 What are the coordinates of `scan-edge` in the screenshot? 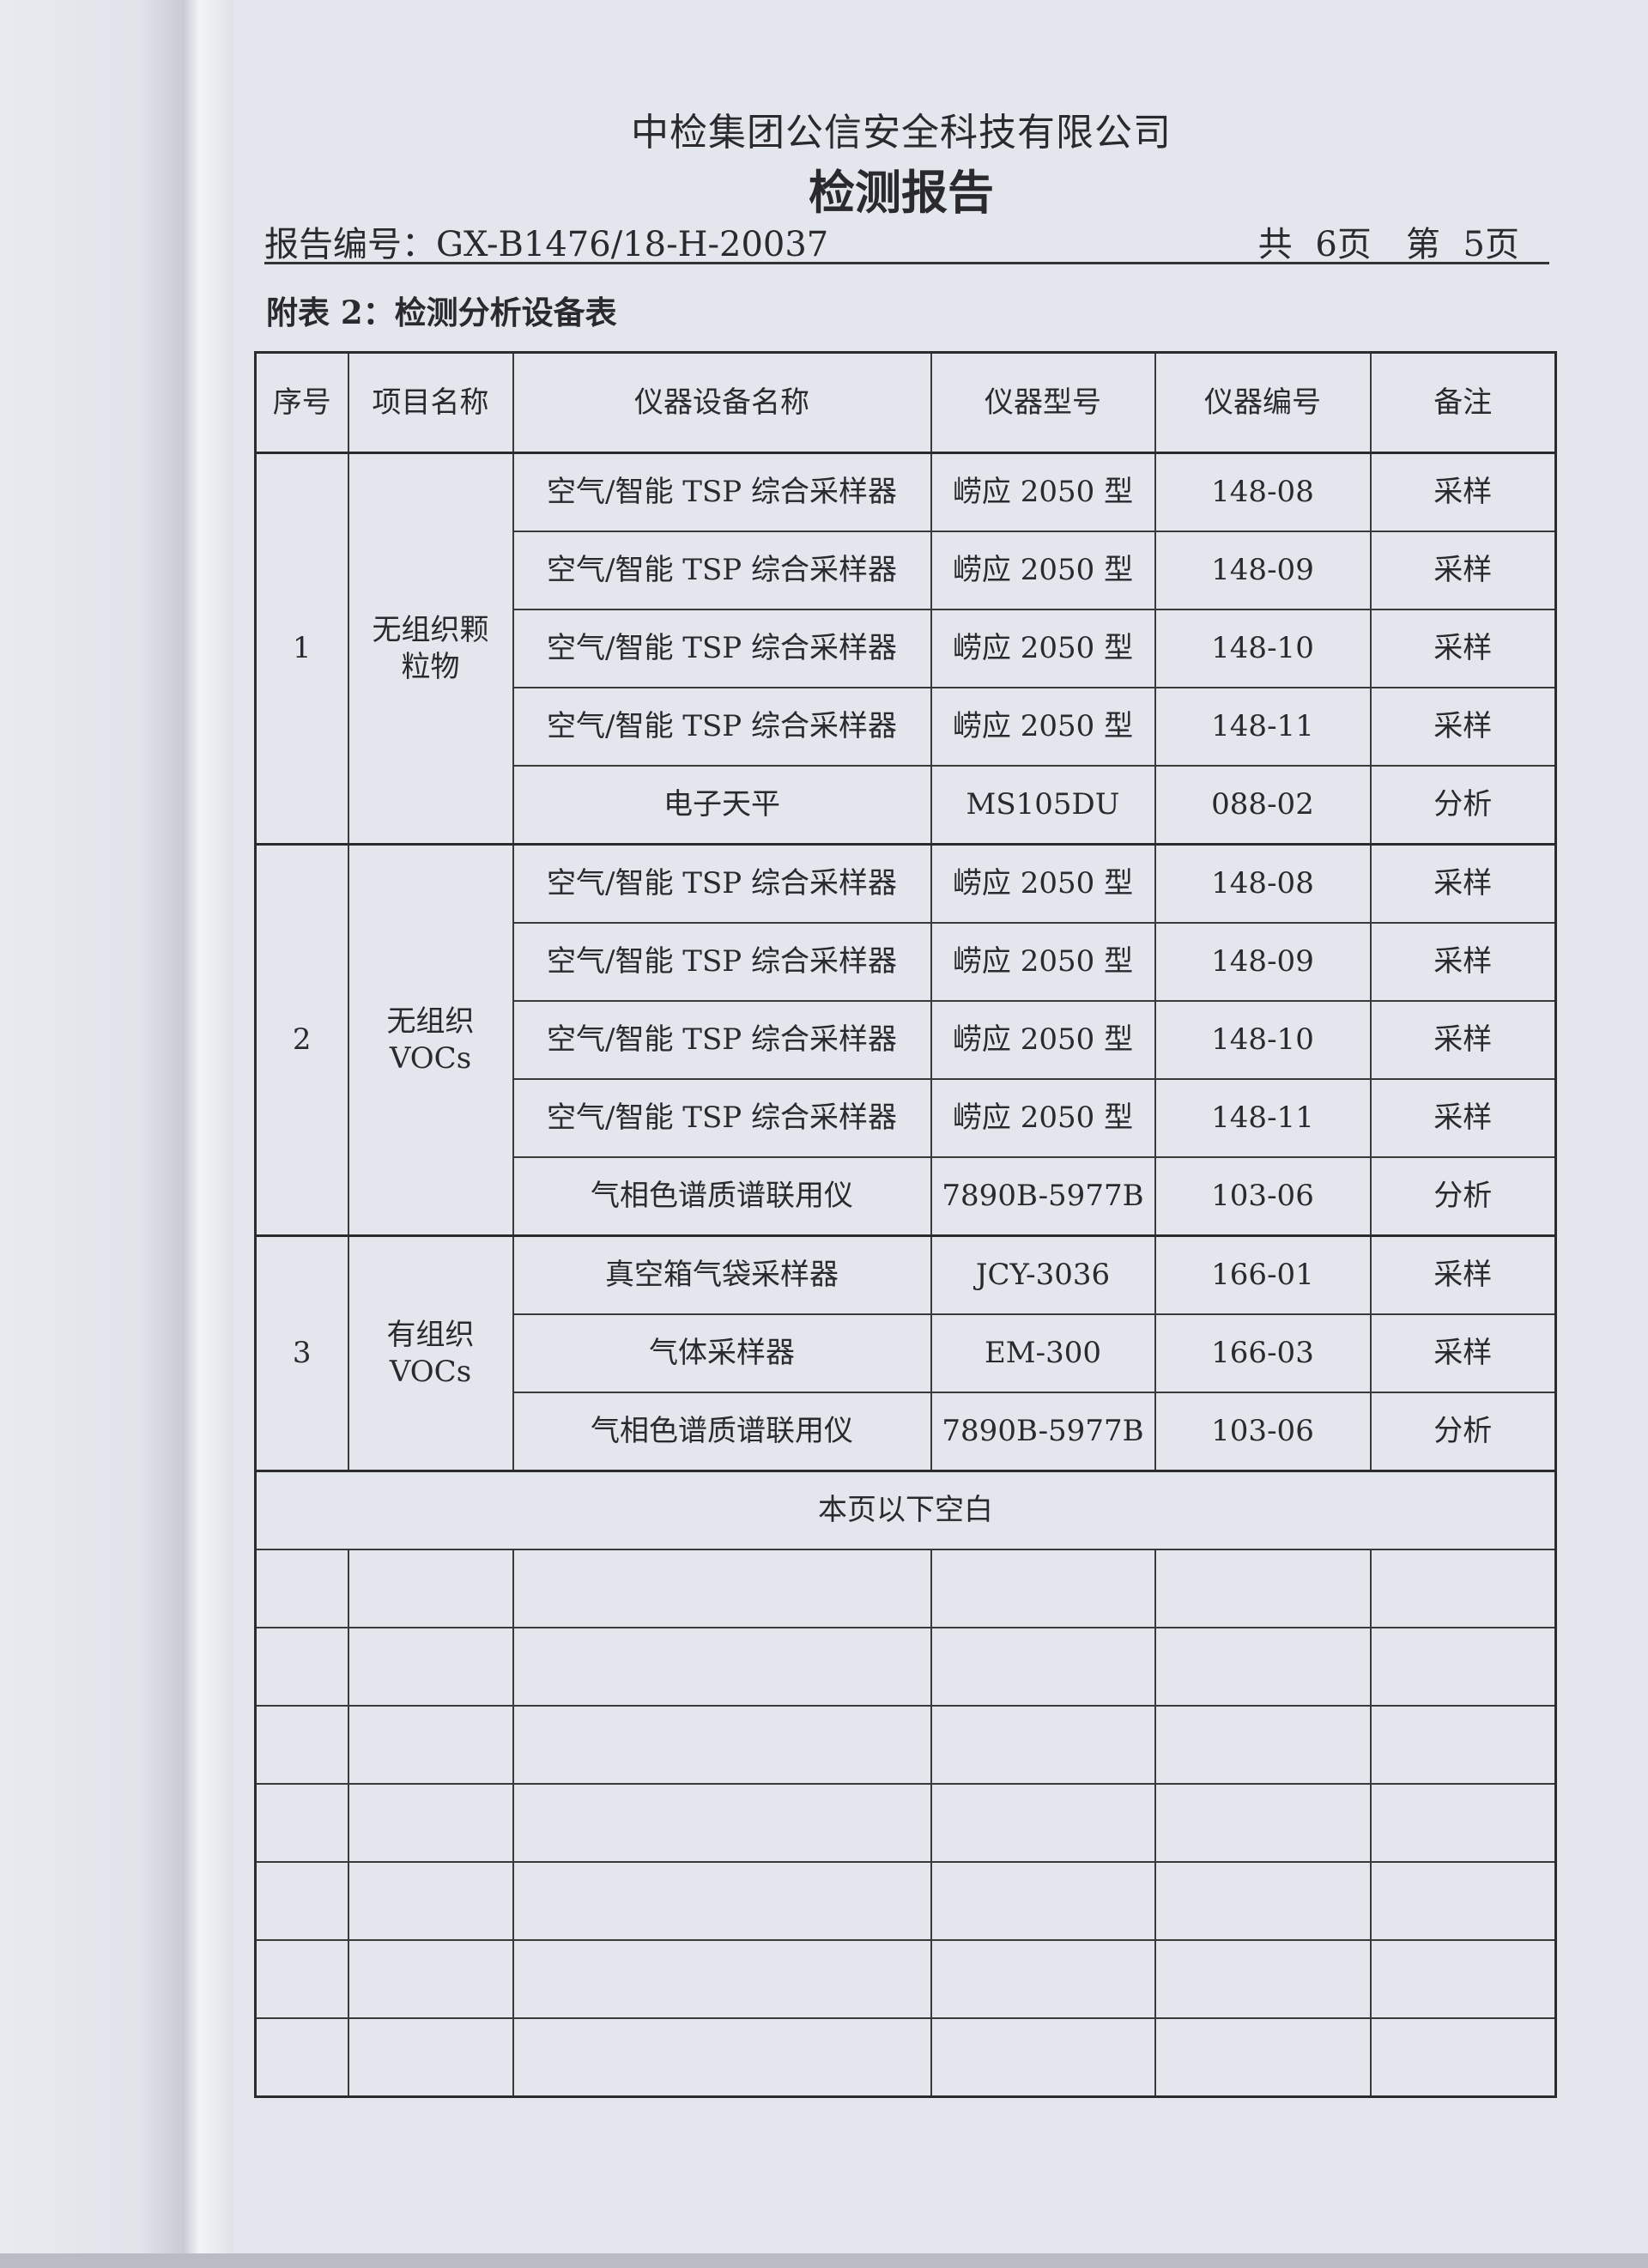 It's located at (824, 2260).